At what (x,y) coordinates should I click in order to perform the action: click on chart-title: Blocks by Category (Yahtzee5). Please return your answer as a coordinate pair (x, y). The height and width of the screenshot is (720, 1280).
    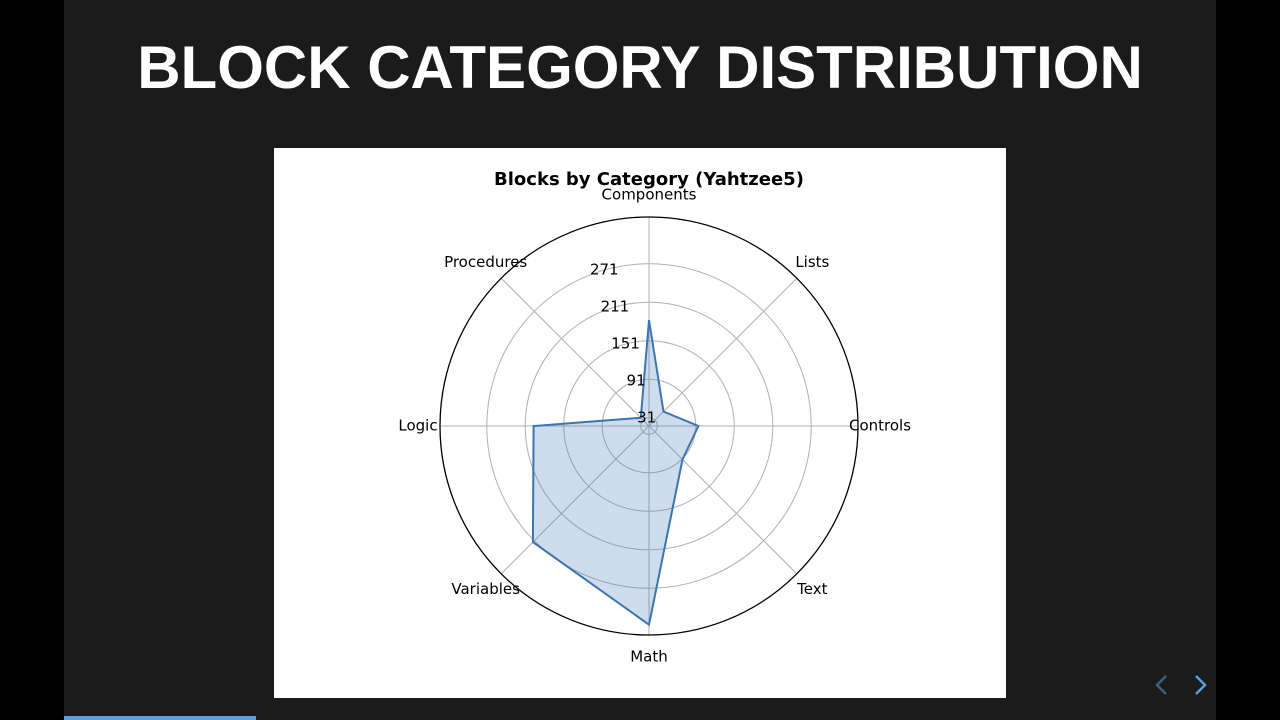
    Looking at the image, I should click on (649, 179).